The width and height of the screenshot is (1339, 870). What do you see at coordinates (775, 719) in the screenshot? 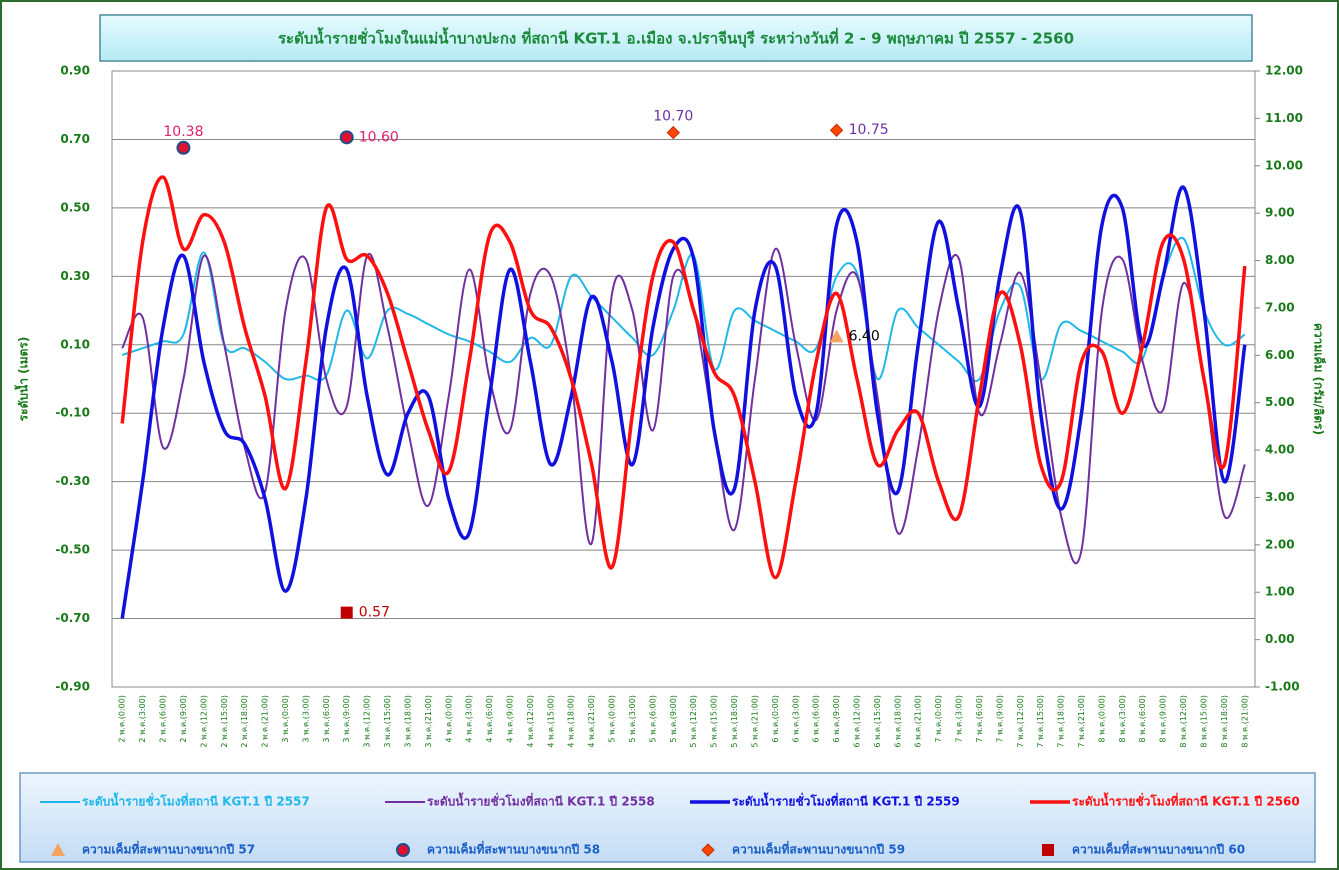
I see `x-tick-label: 6 พ.ค.(0:00)` at bounding box center [775, 719].